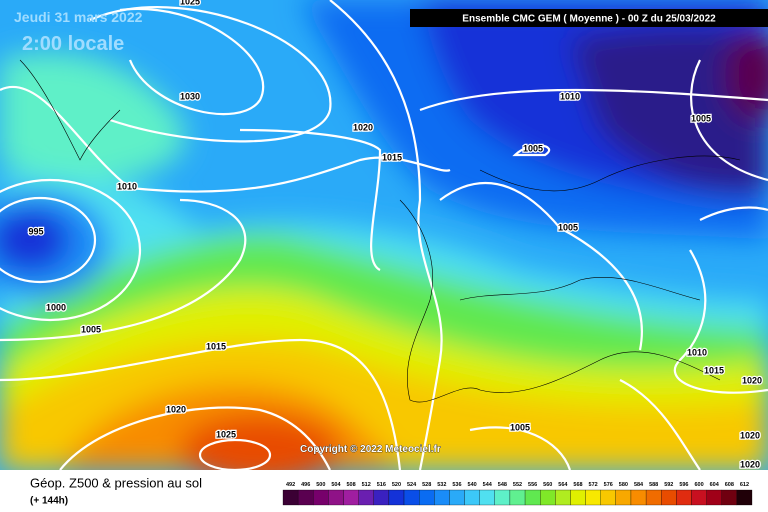 This screenshot has height=512, width=768. I want to click on footer-subtitle: (+ 144h), so click(49, 501).